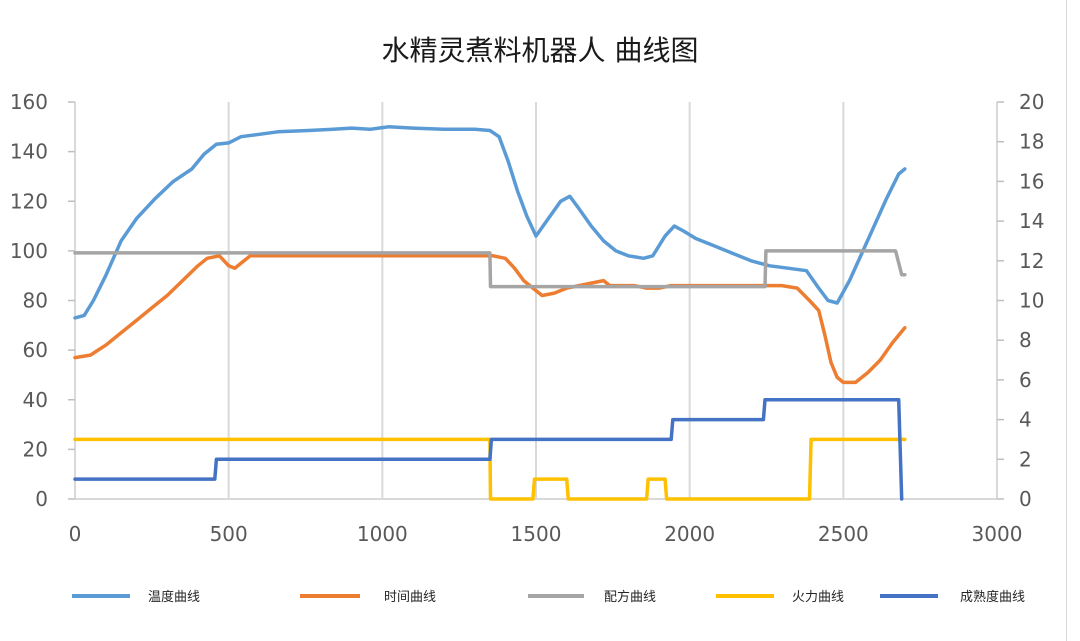  Describe the element at coordinates (1025, 420) in the screenshot. I see `y-right-tick-label: 4` at that location.